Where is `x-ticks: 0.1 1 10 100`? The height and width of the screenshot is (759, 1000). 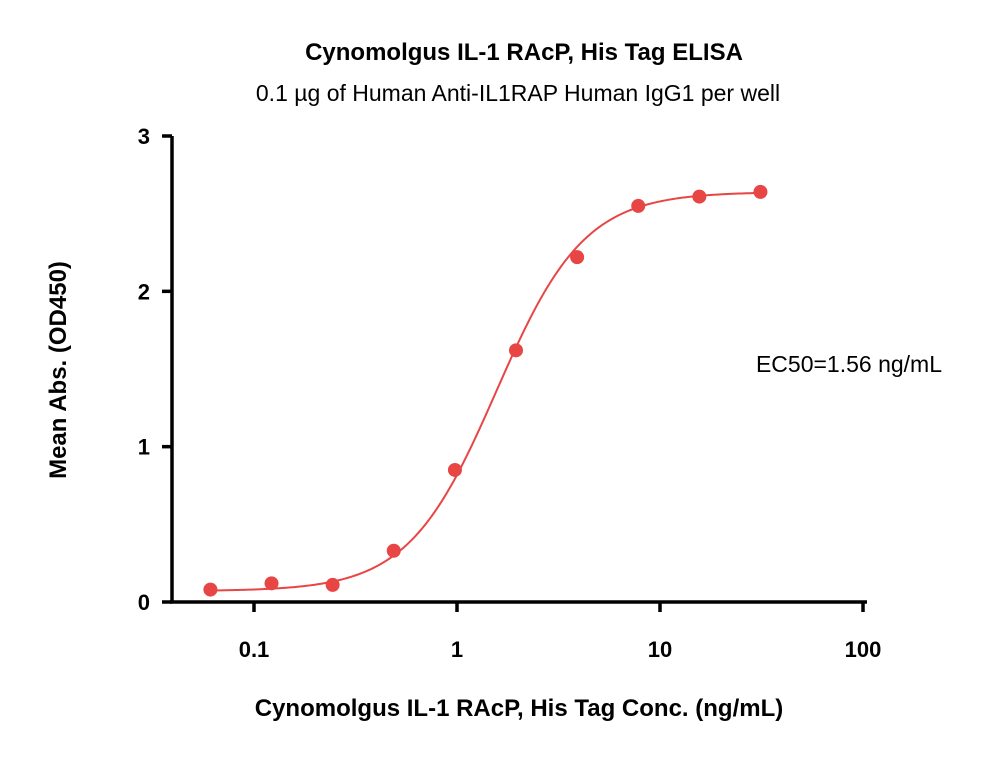 x-ticks: 0.1 1 10 100 is located at coordinates (560, 632).